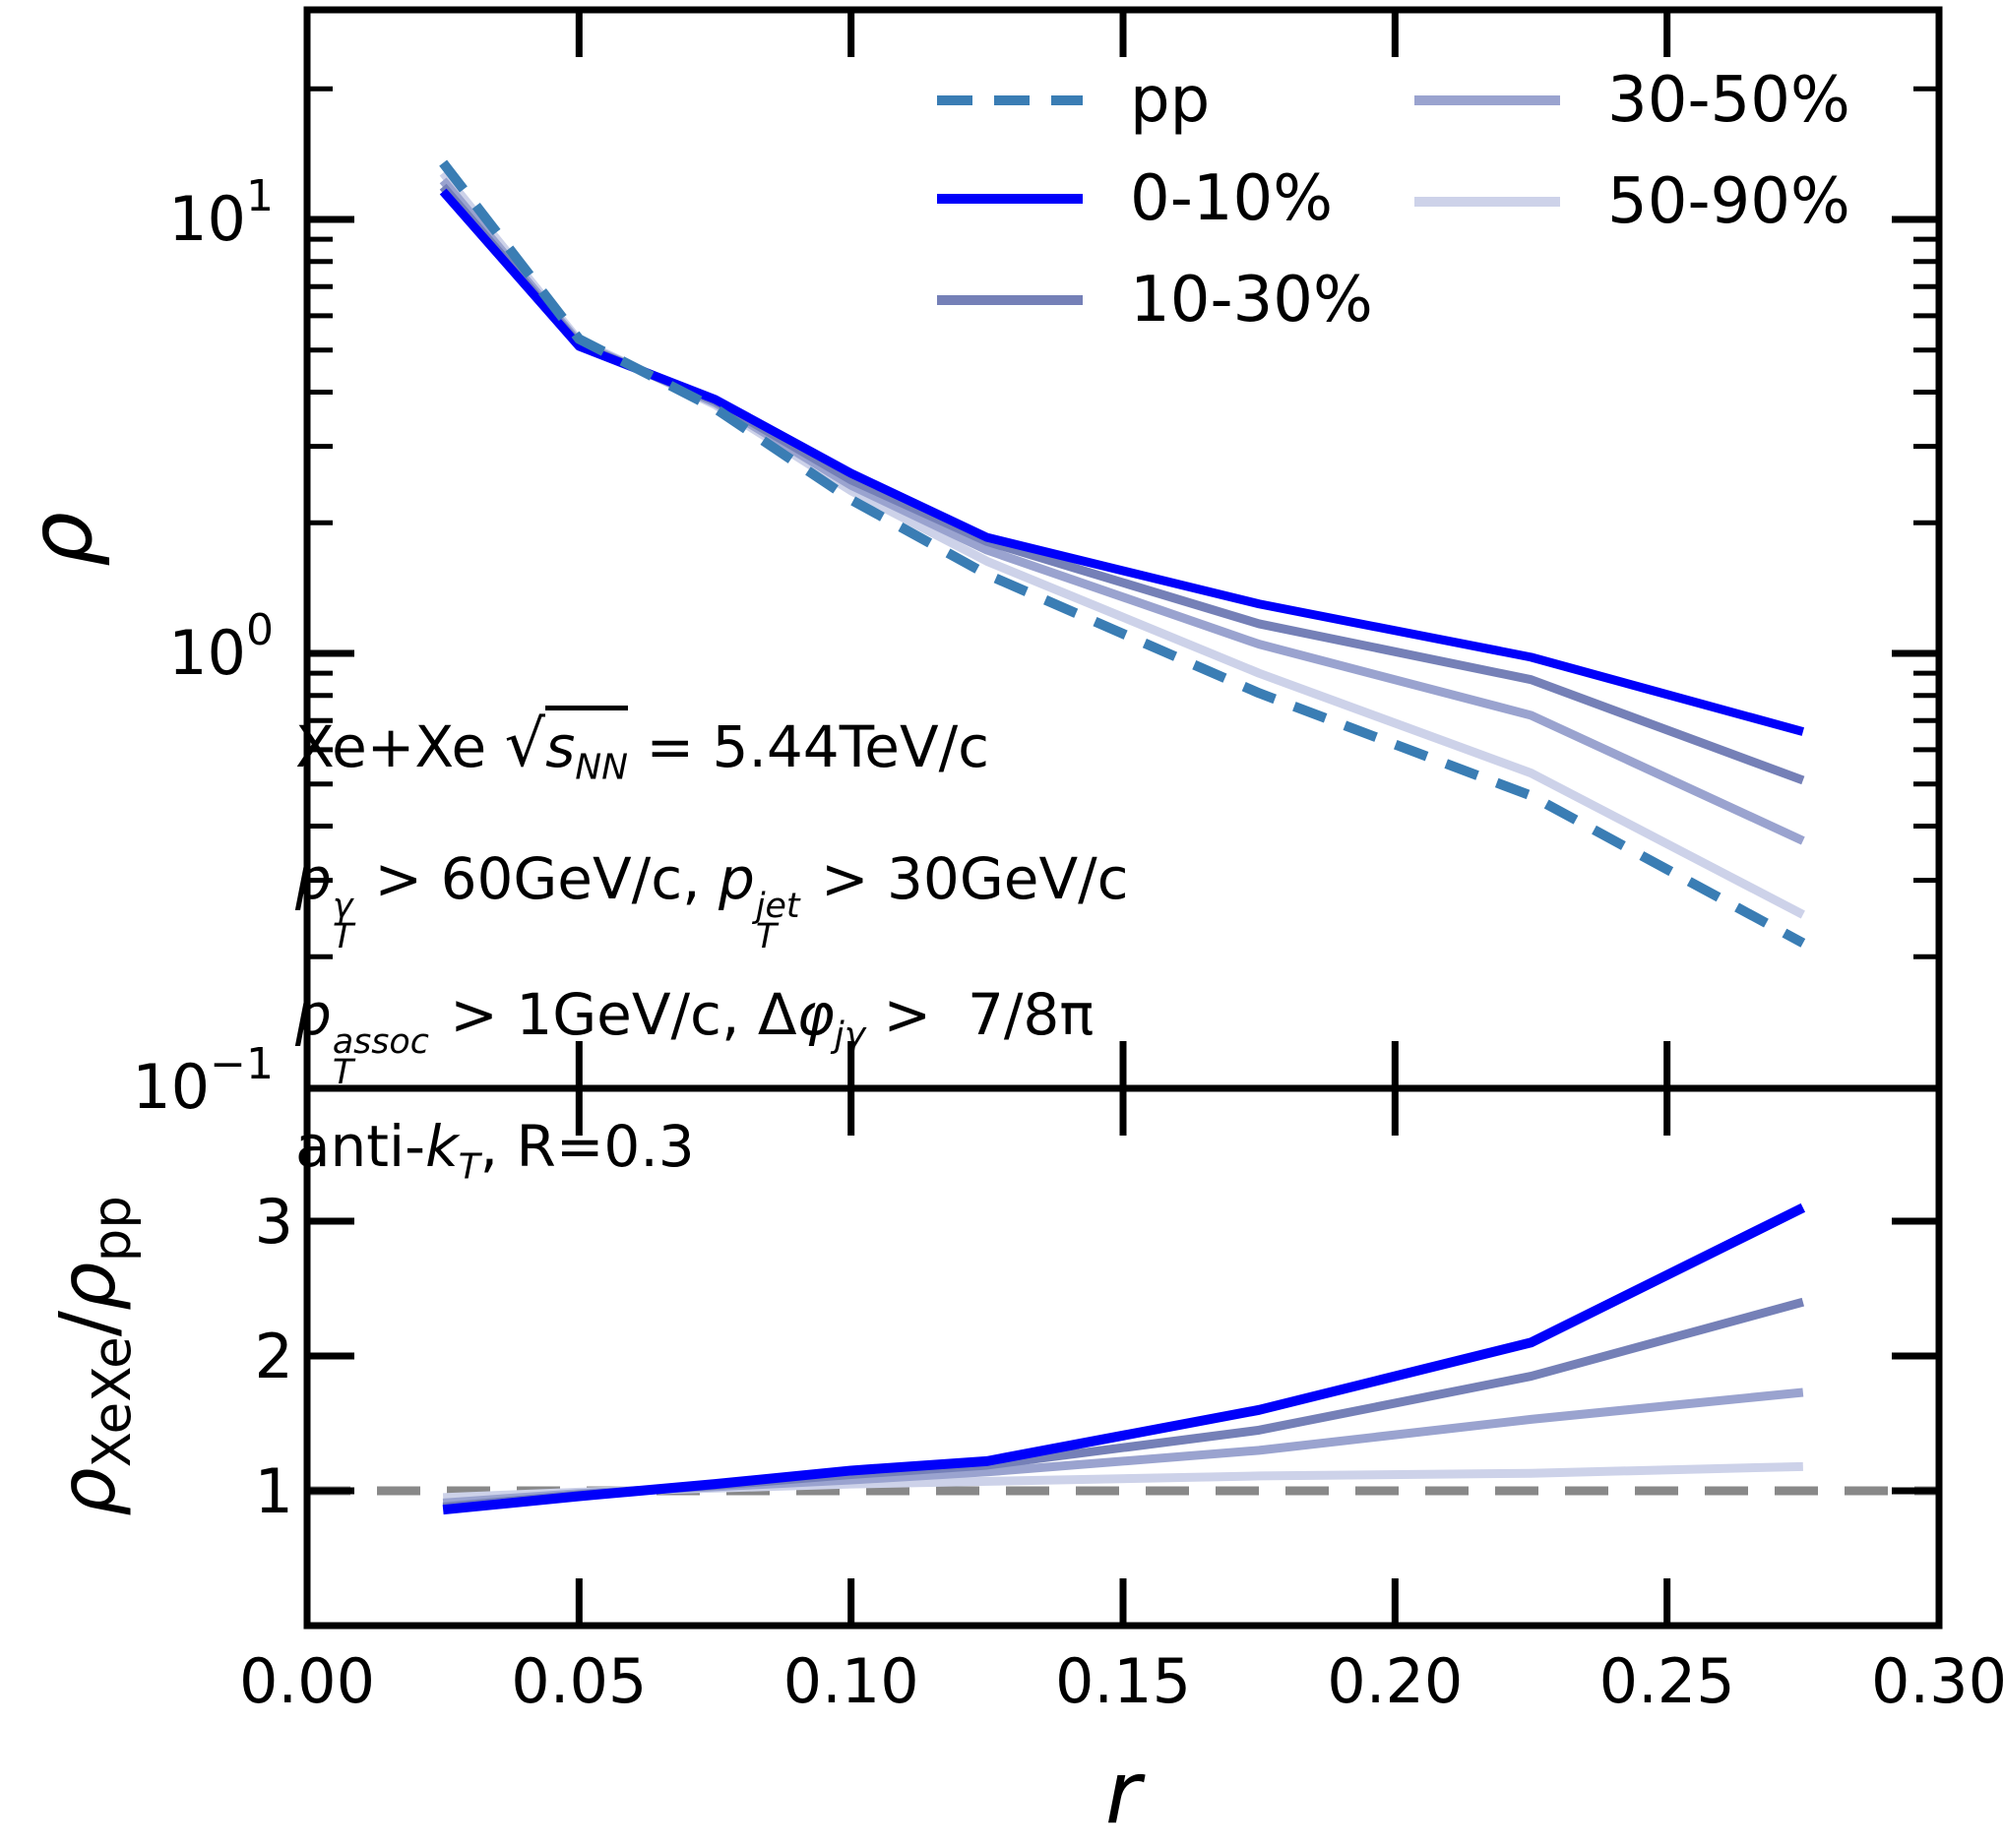 This screenshot has width=2003, height=1848. I want to click on legend-label-pp: pp, so click(1170, 100).